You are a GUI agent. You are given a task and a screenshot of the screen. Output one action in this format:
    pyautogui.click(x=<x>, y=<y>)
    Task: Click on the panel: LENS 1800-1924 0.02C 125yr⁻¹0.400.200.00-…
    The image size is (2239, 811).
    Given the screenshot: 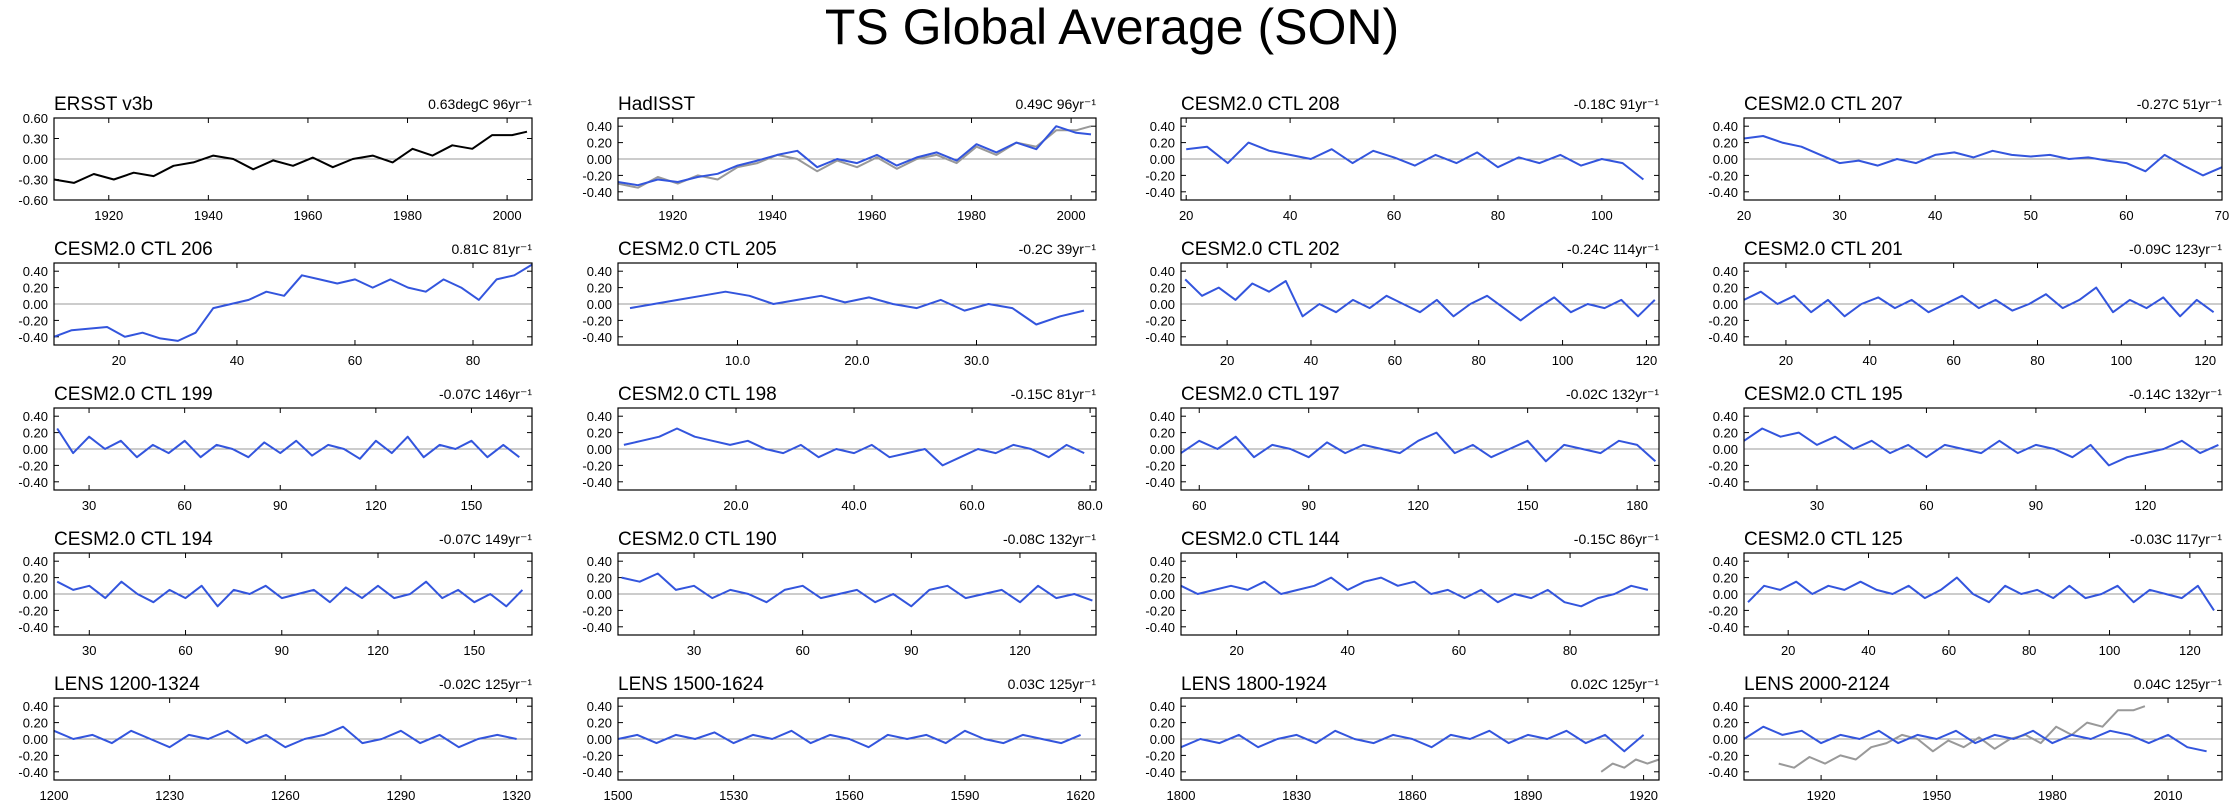 What is the action you would take?
    pyautogui.click(x=1402, y=738)
    